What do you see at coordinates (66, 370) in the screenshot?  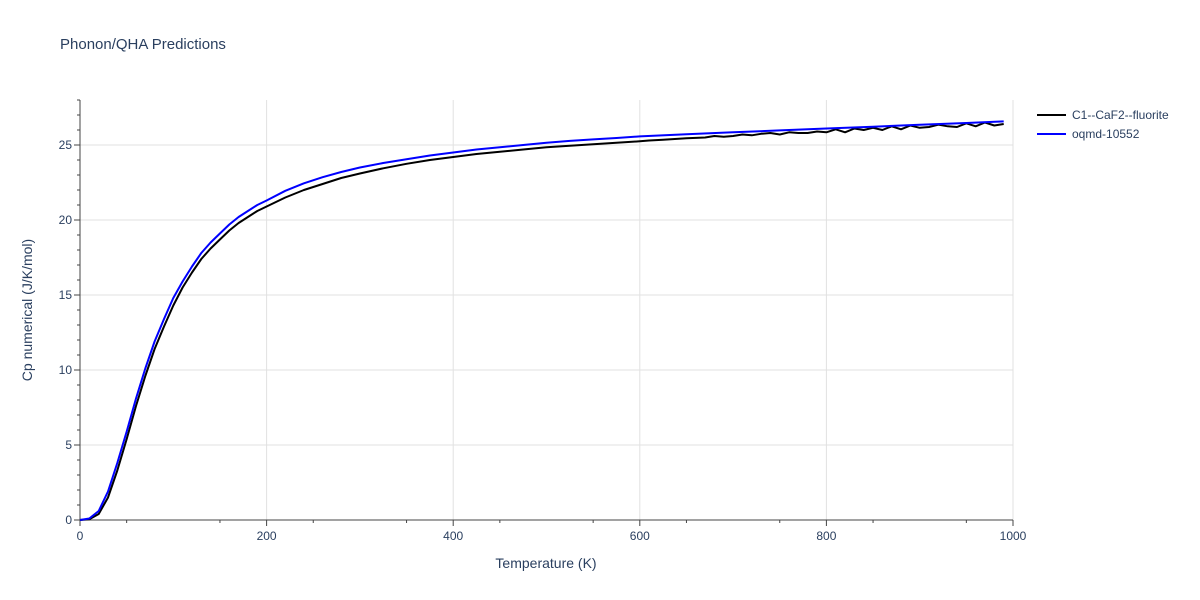 I see `y-tick-label: 10` at bounding box center [66, 370].